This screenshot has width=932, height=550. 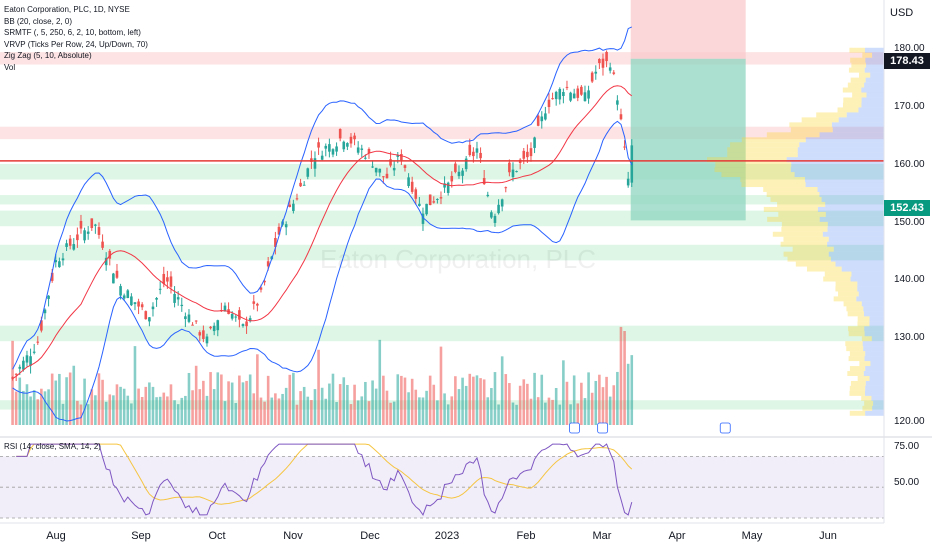 I want to click on legend-vrvp: VRVP (Ticks Per Row, 24, Up/Down, 70), so click(x=76, y=45).